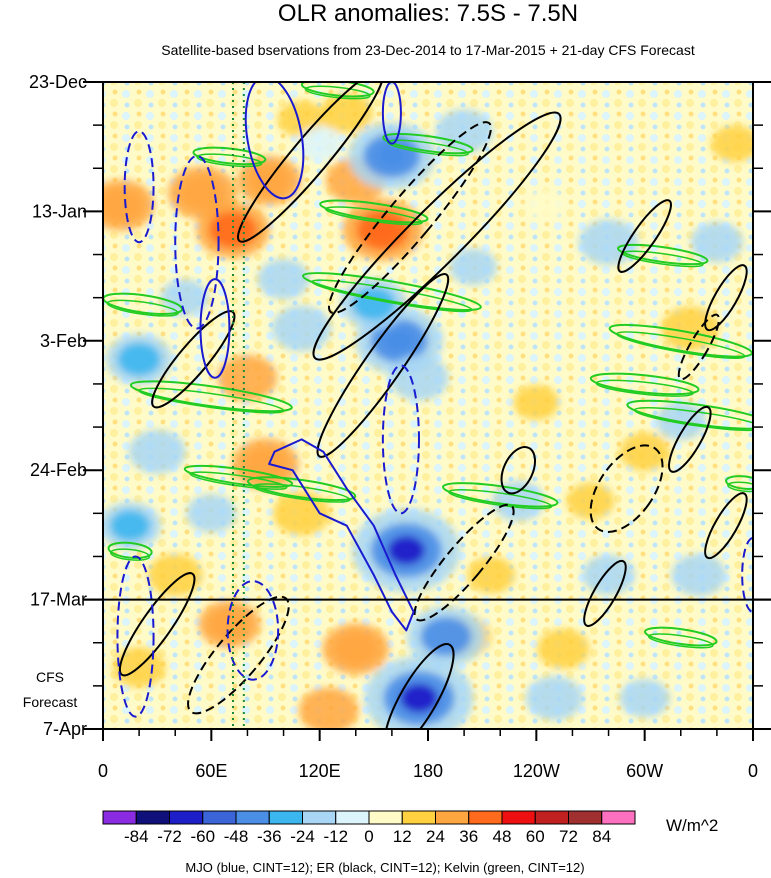 This screenshot has height=878, width=771. I want to click on colorbar-tick-label: -36, so click(269, 836).